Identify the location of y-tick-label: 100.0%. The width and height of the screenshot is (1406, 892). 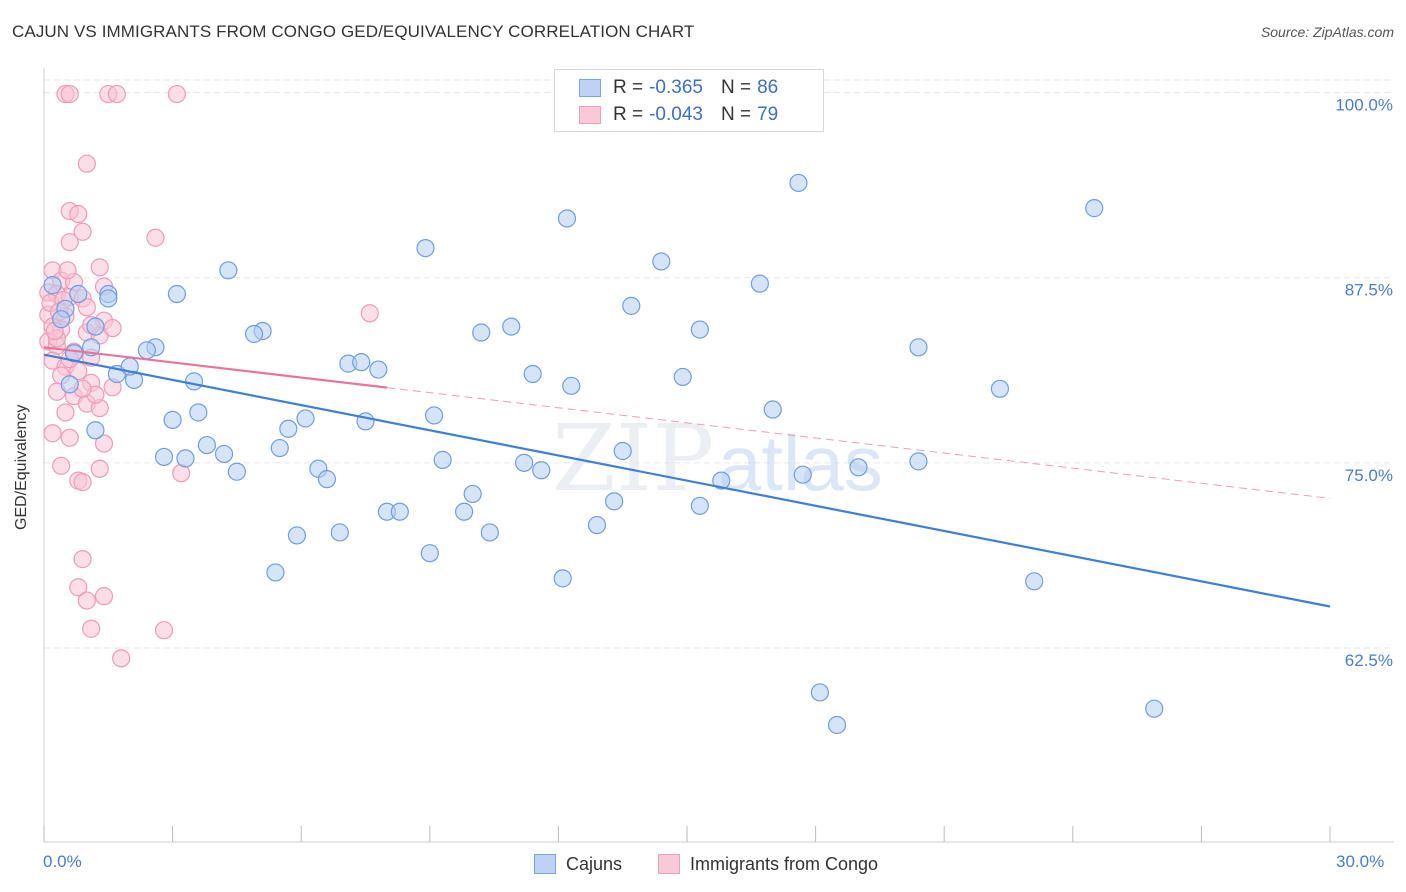
(1364, 105).